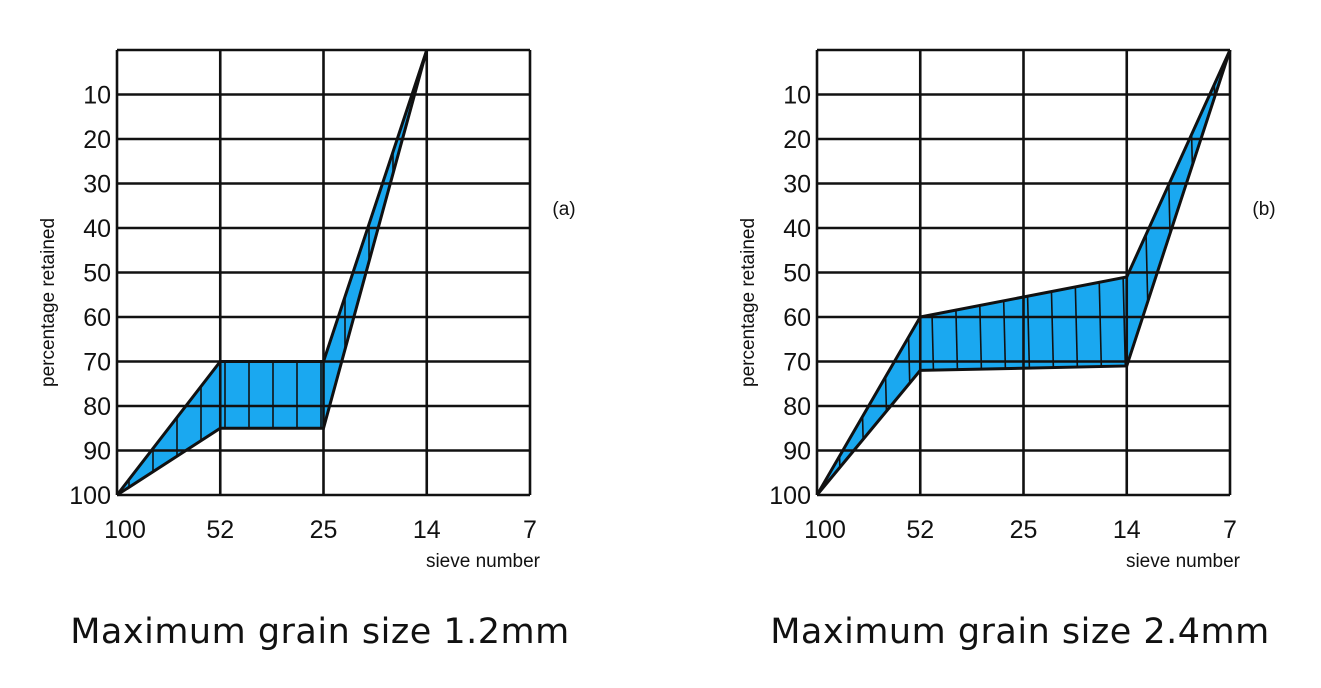 The image size is (1321, 688). I want to click on chart-caption-b: Maximum grain size 2.4mm, so click(1020, 632).